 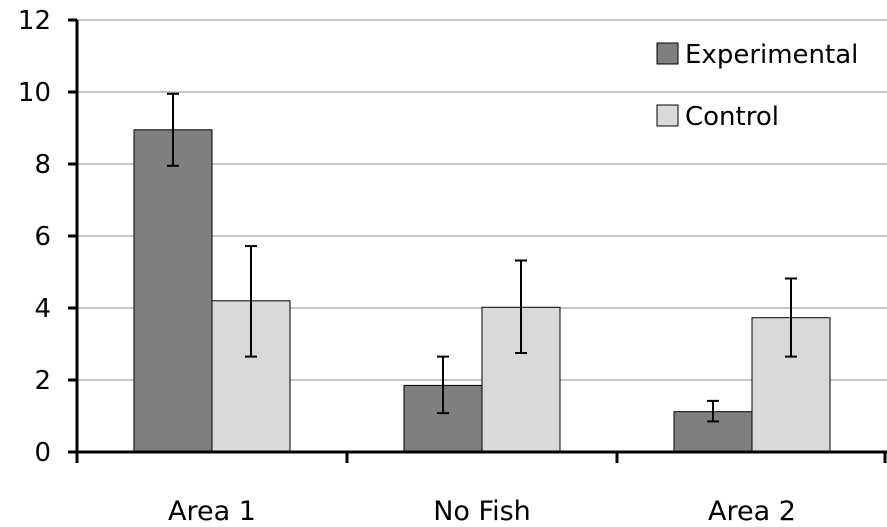 I want to click on legend-item: Control, so click(x=717, y=117).